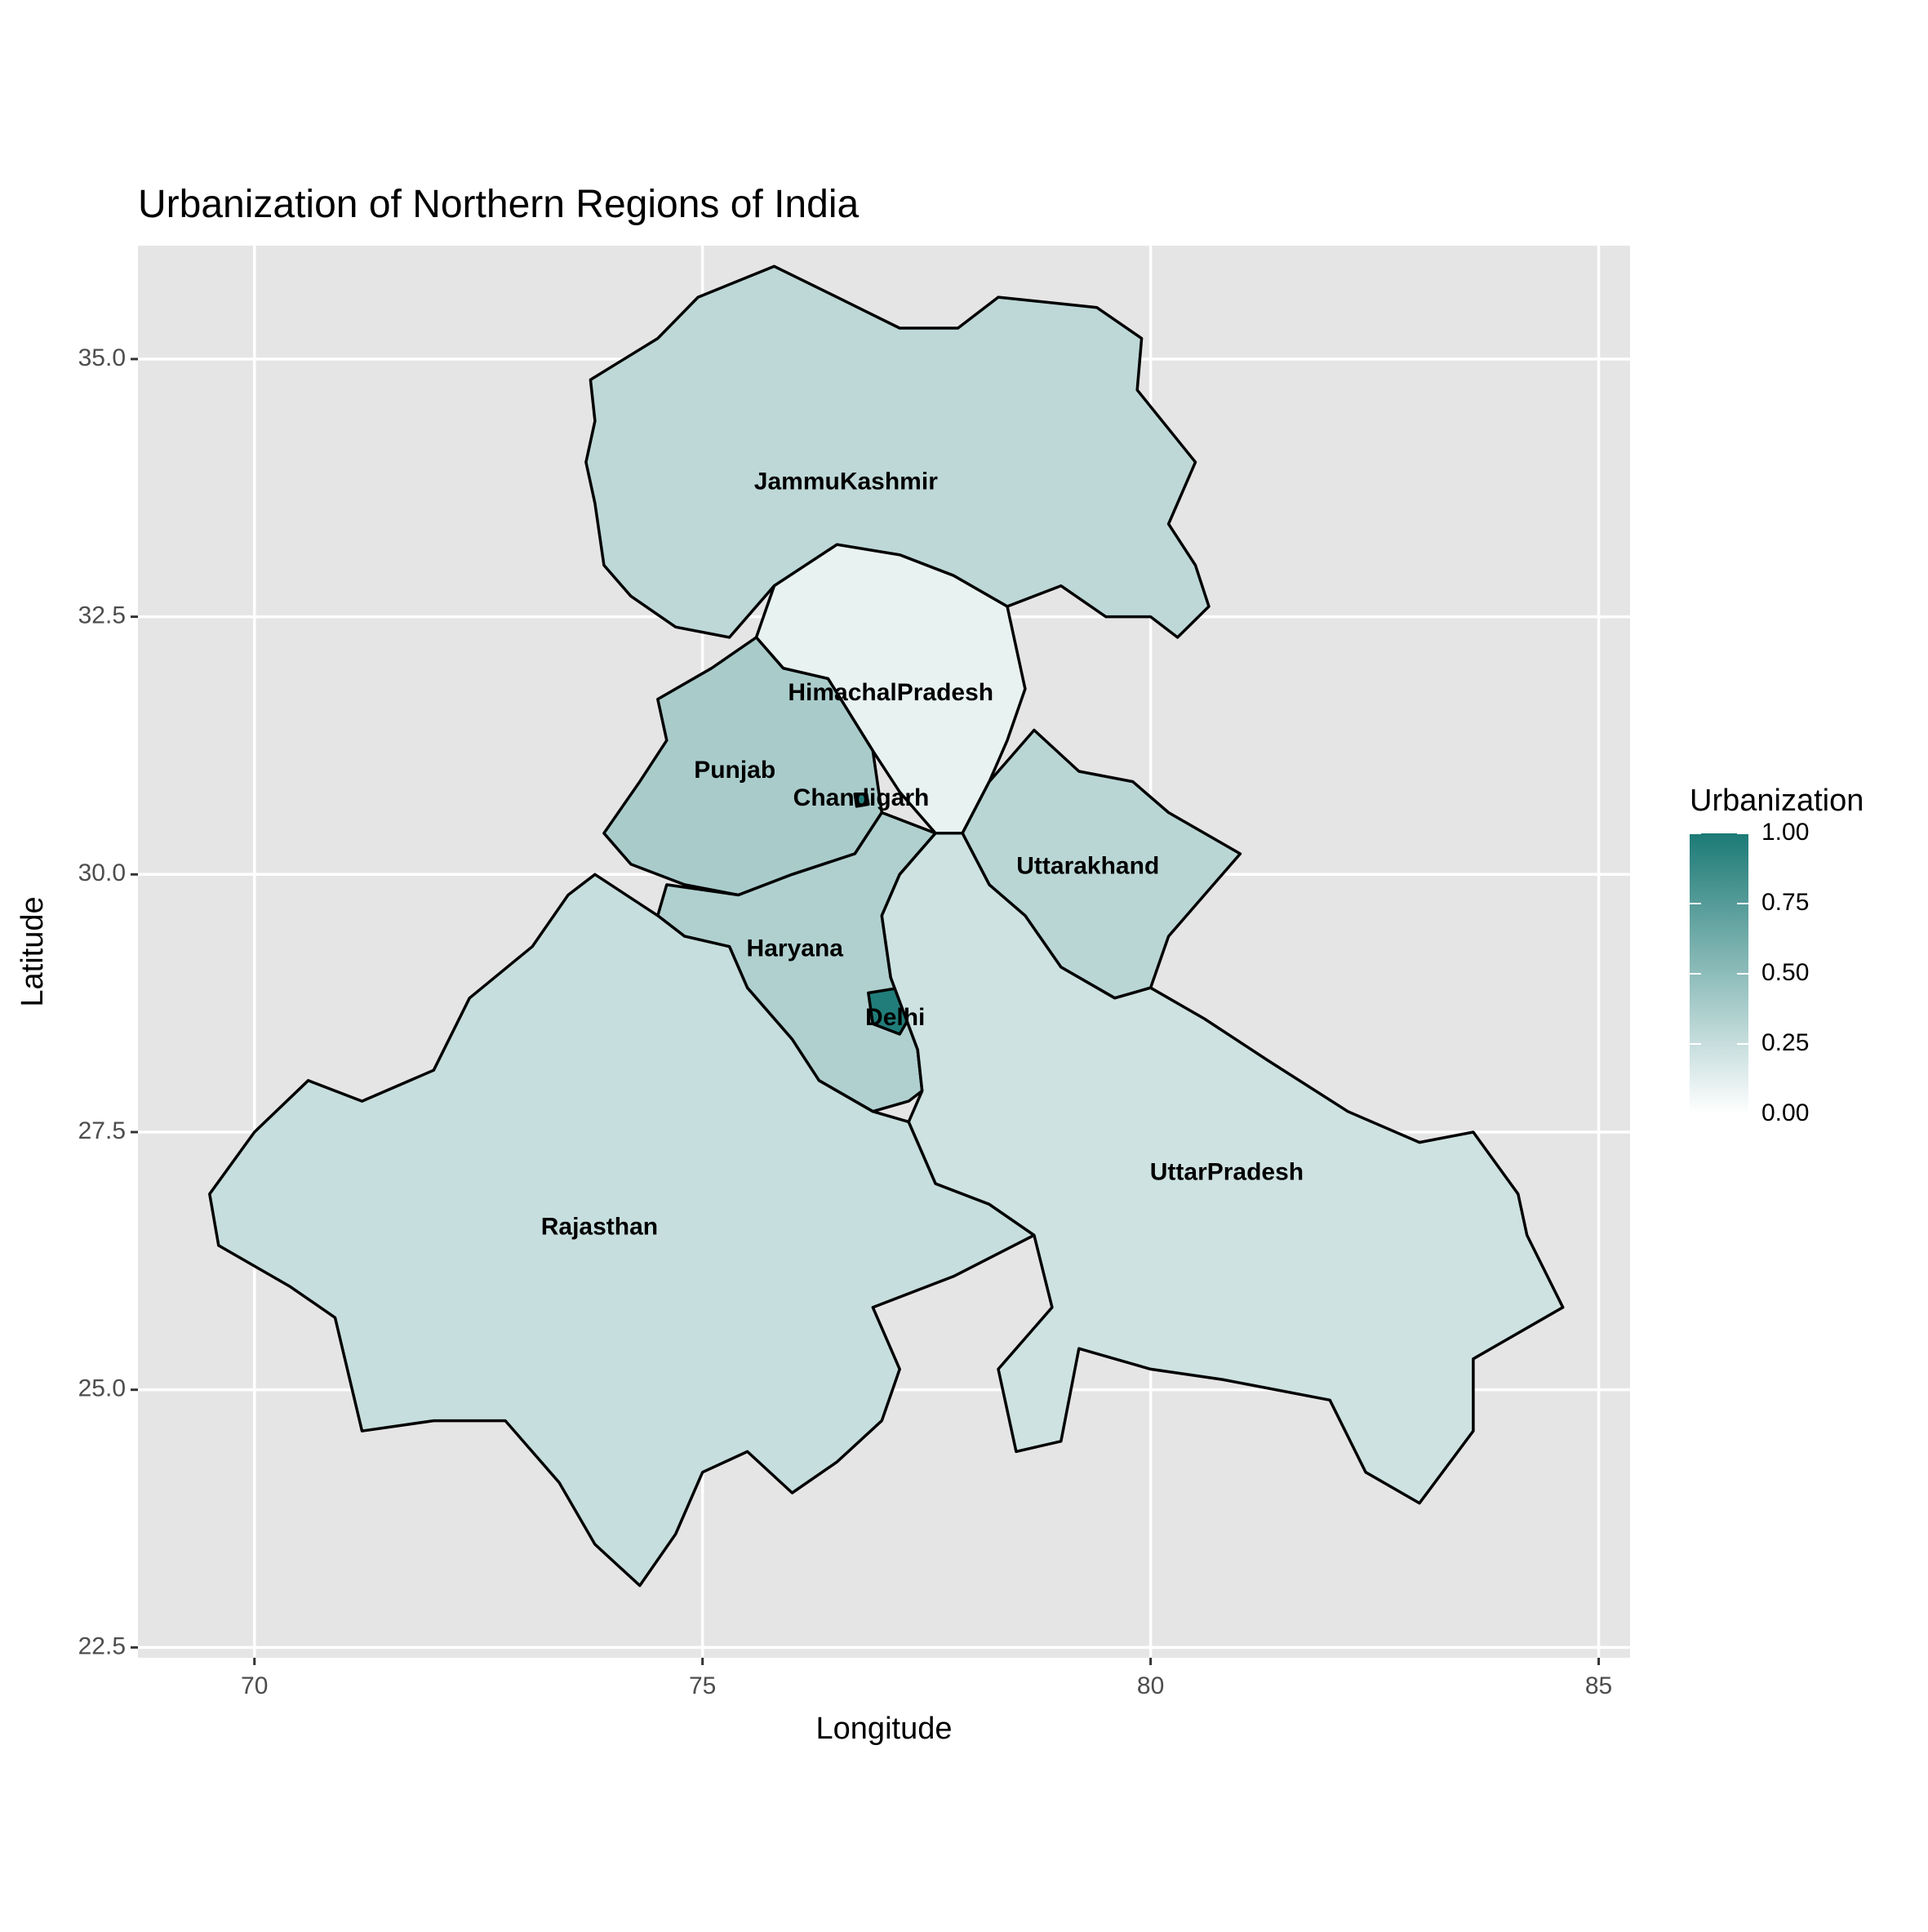 Image resolution: width=1928 pixels, height=1932 pixels. I want to click on region-label-rajasthan: Rajasthan, so click(599, 1226).